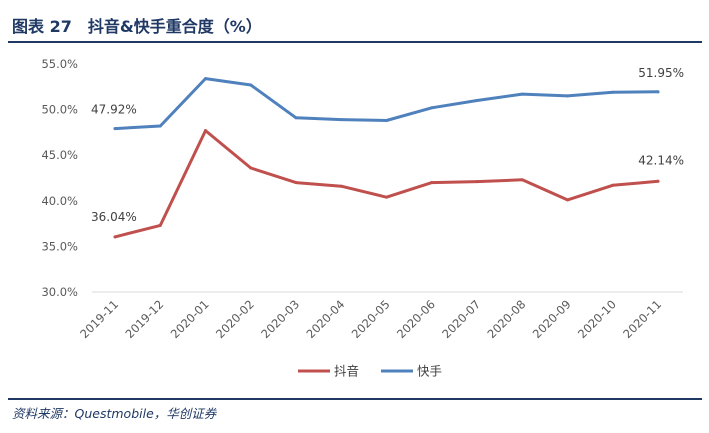 The image size is (709, 433). I want to click on x-tick-label: 2020-05, so click(371, 319).